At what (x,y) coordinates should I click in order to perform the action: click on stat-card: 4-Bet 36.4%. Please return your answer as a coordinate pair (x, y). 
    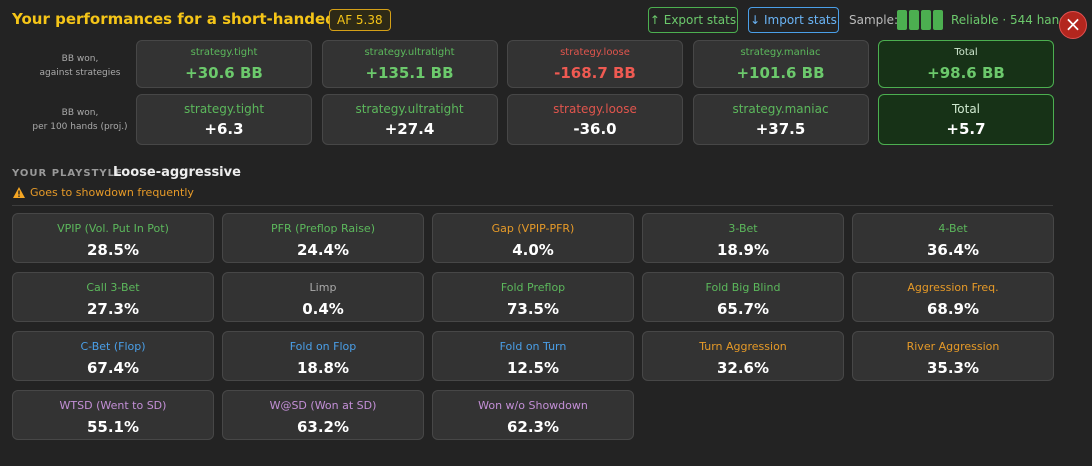
    Looking at the image, I should click on (953, 238).